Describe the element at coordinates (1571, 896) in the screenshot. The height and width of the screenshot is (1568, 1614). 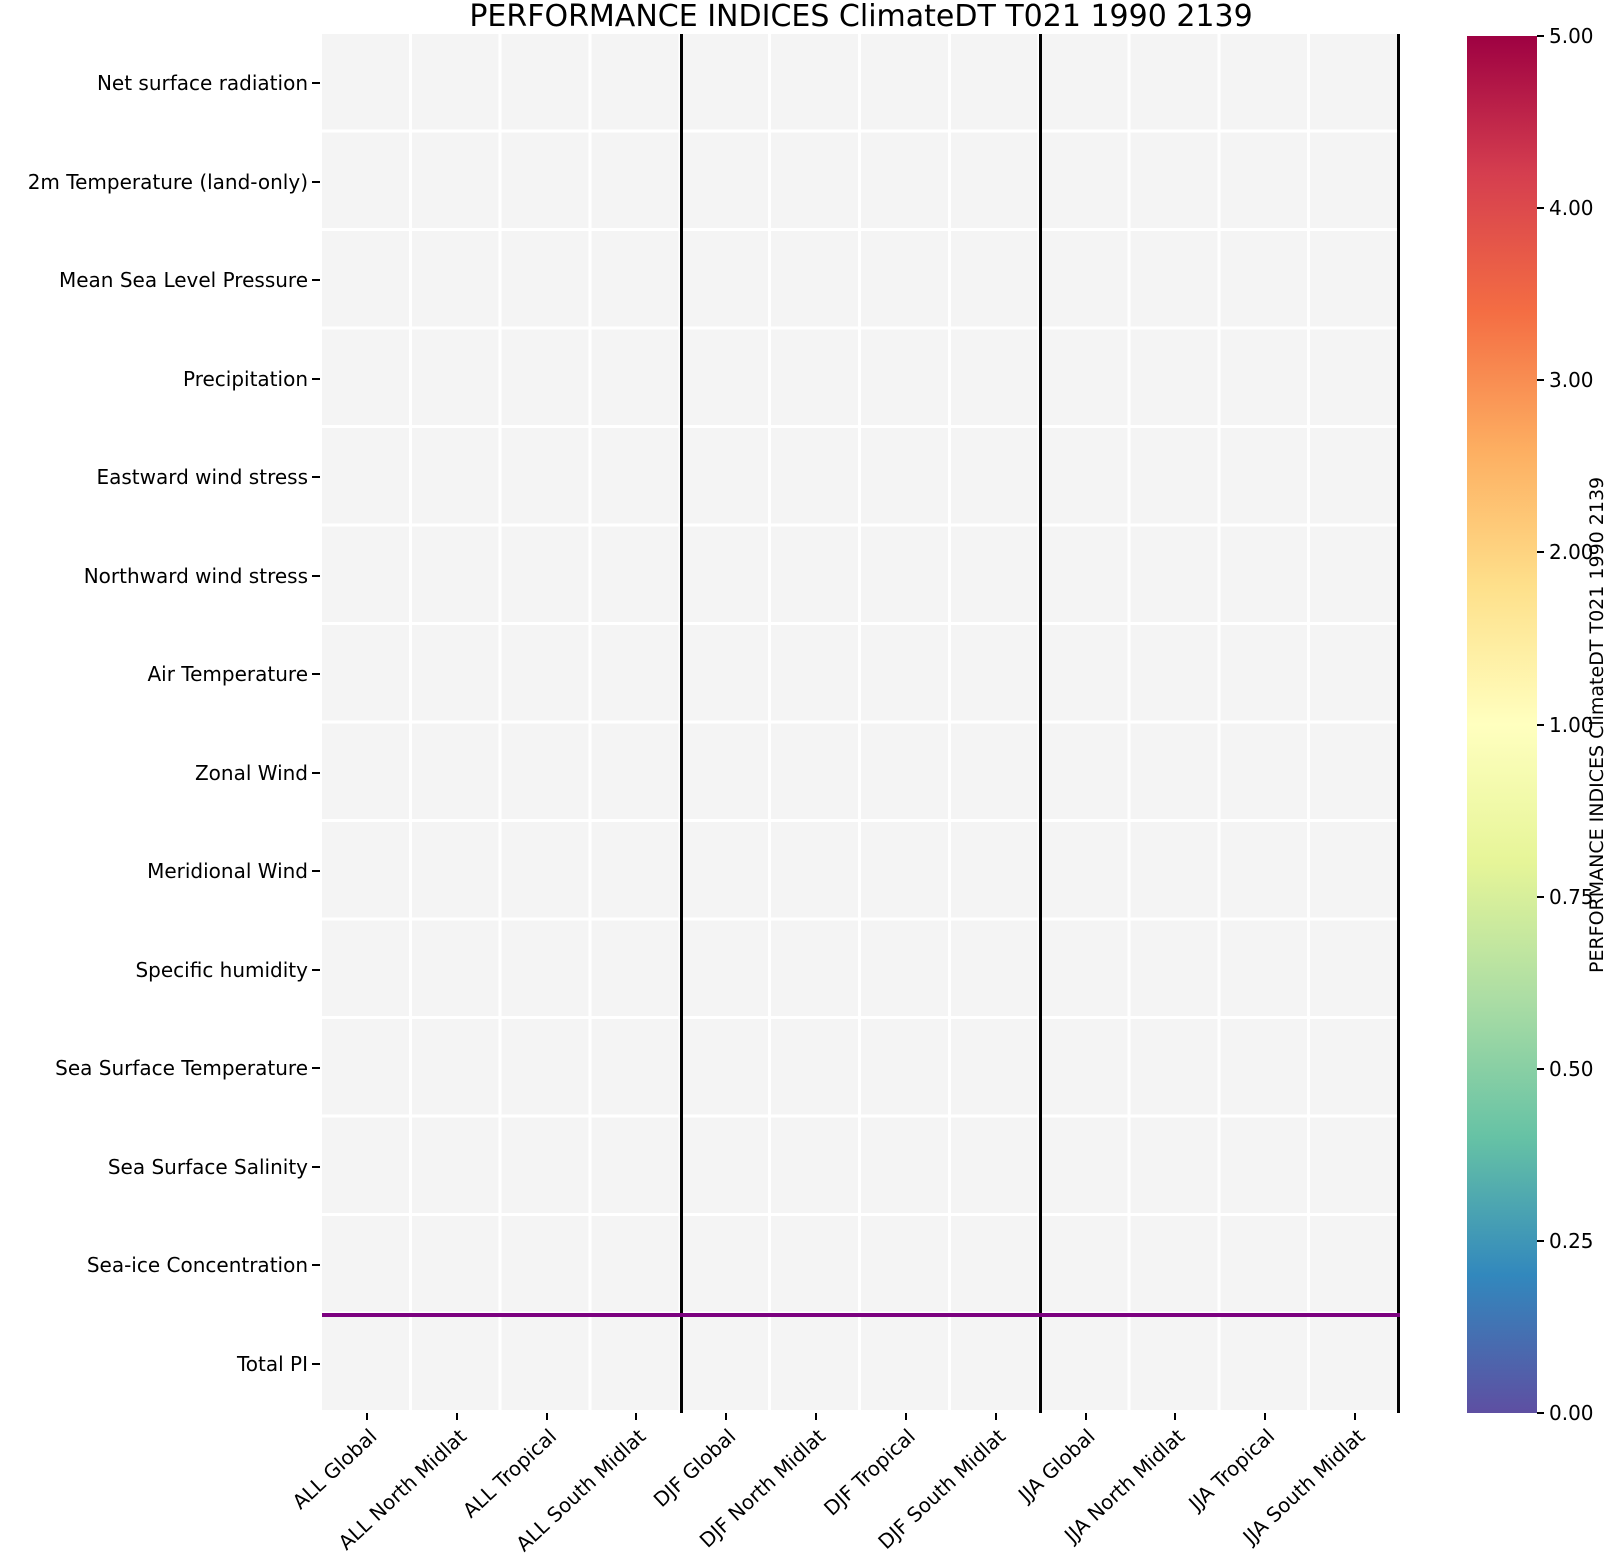
I see `colorbar-tick-label: 0.75` at that location.